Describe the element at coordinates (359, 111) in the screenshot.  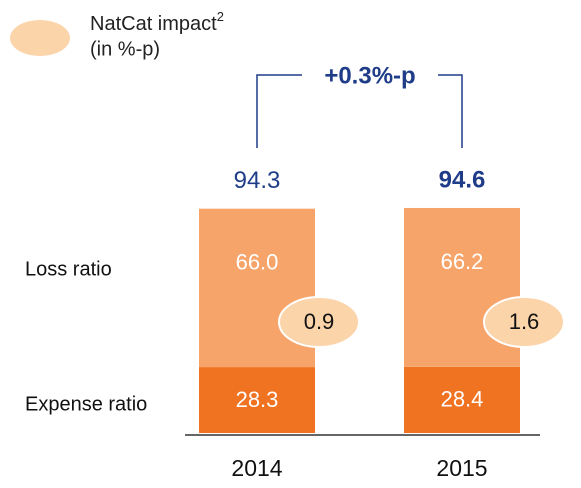
I see `bracket` at that location.